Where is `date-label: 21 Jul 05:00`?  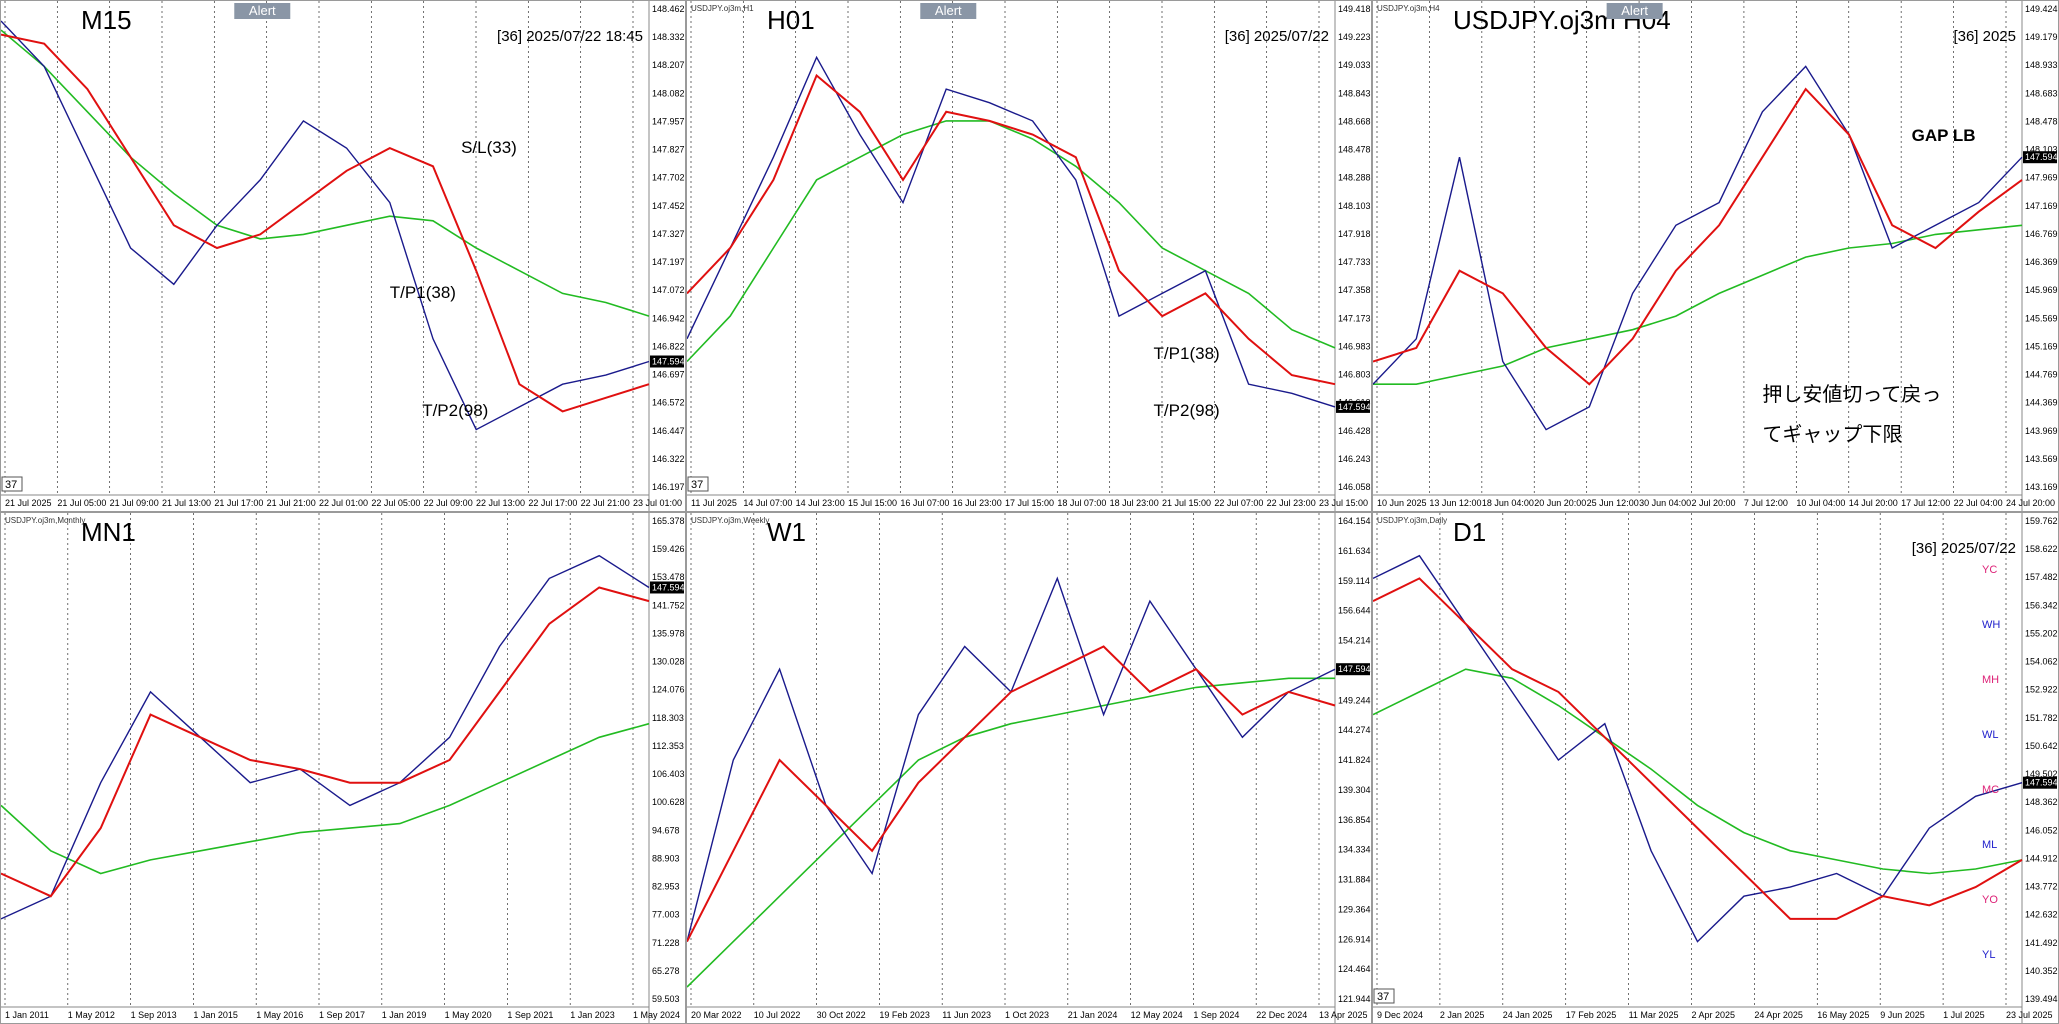
date-label: 21 Jul 05:00 is located at coordinates (81, 503).